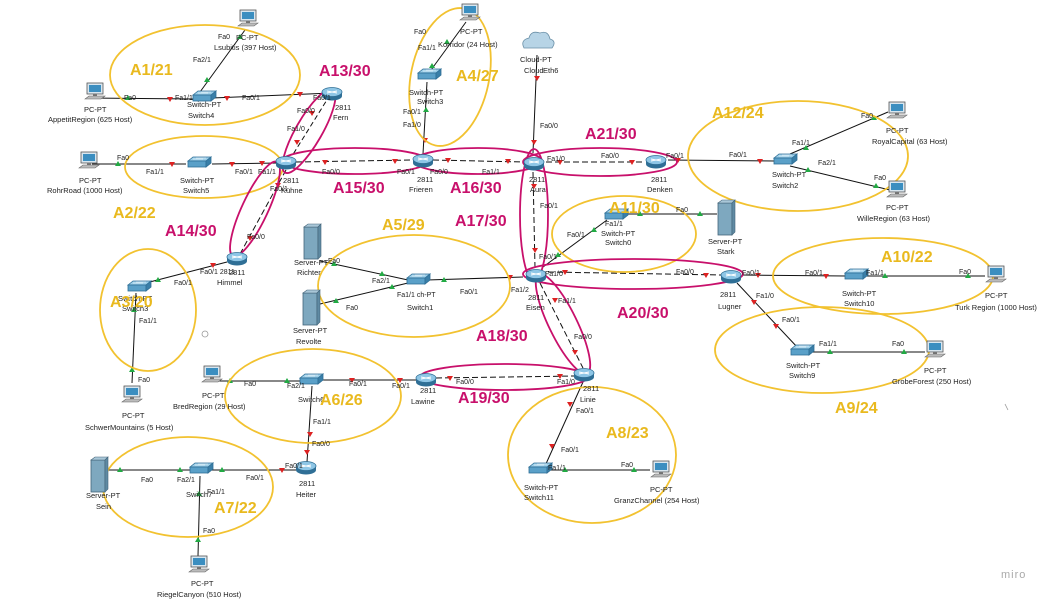 The width and height of the screenshot is (1059, 604). I want to click on device-name: Switch5, so click(196, 190).